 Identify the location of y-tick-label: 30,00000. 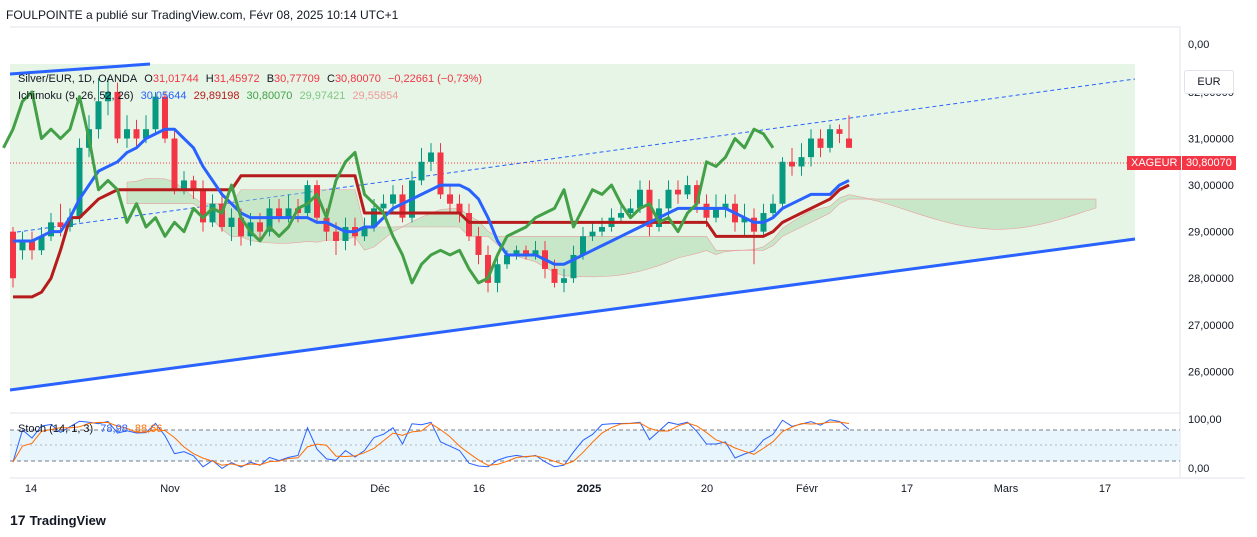
(1211, 186).